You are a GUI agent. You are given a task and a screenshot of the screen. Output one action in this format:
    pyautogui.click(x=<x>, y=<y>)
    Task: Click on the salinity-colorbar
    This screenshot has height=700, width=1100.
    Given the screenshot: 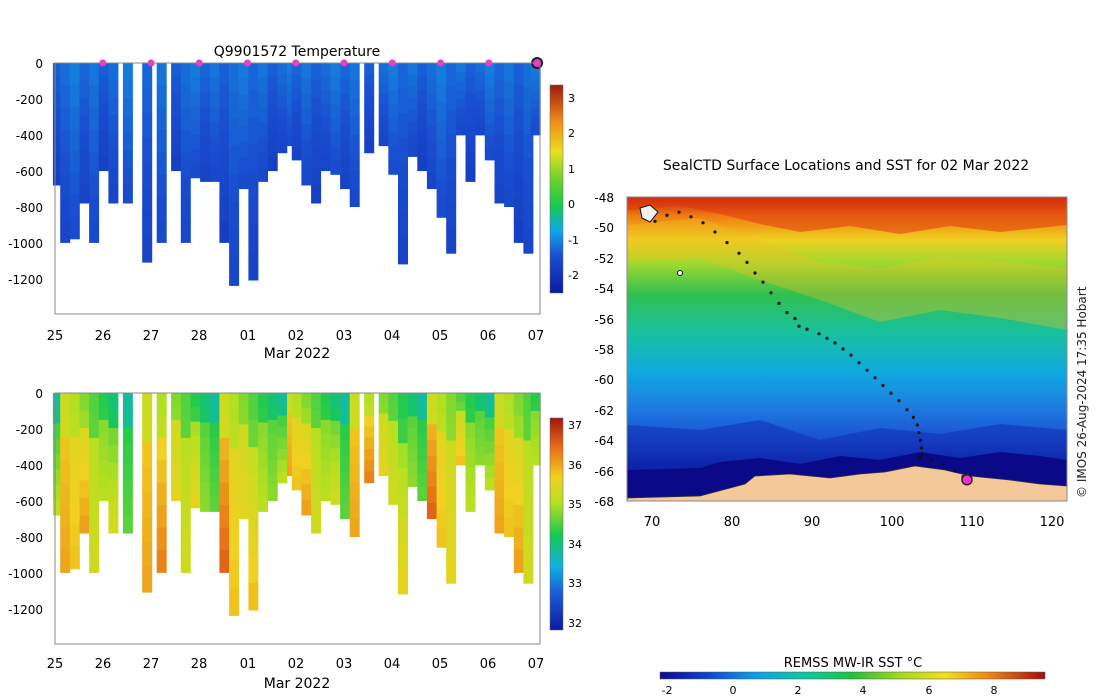 What is the action you would take?
    pyautogui.click(x=556, y=524)
    